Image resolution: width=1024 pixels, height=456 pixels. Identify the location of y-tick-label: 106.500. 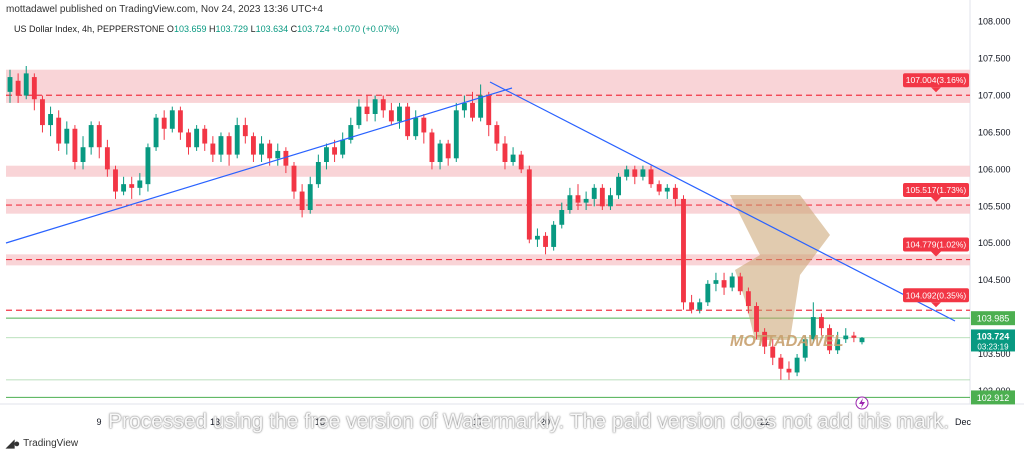
(994, 132).